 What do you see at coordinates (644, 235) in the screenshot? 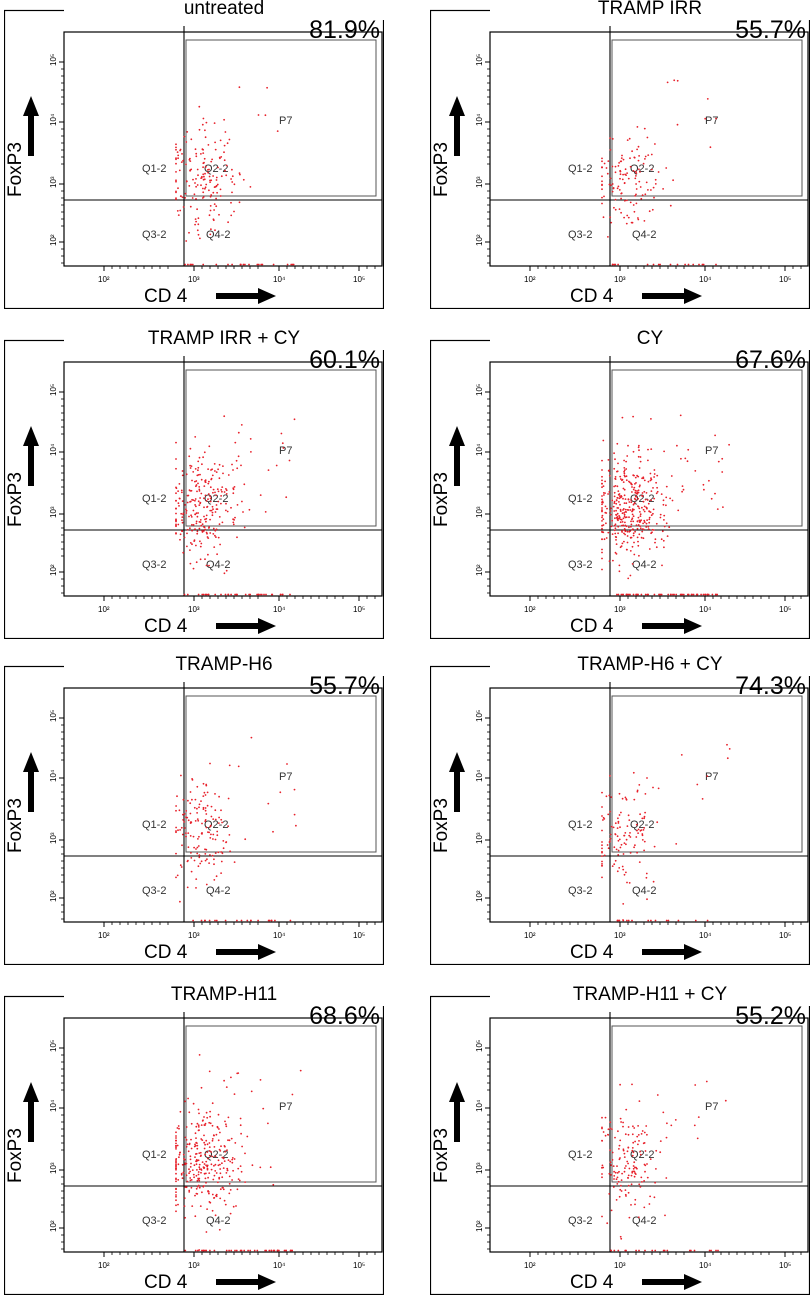
I see `q4-label: Q4-2` at bounding box center [644, 235].